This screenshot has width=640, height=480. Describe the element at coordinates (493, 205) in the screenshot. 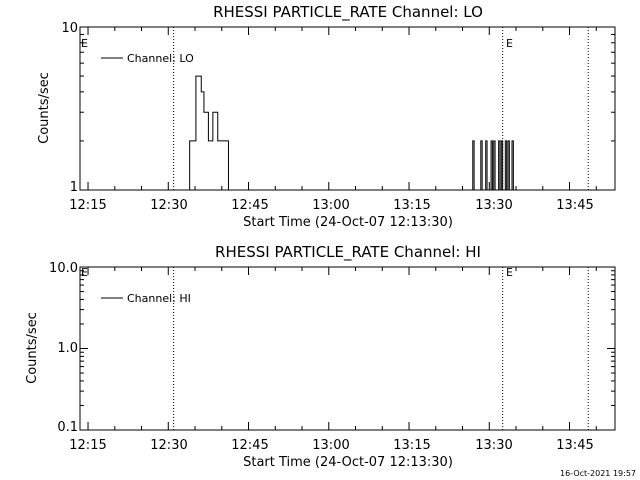

I see `lo-x-tick-label: 13:30` at that location.